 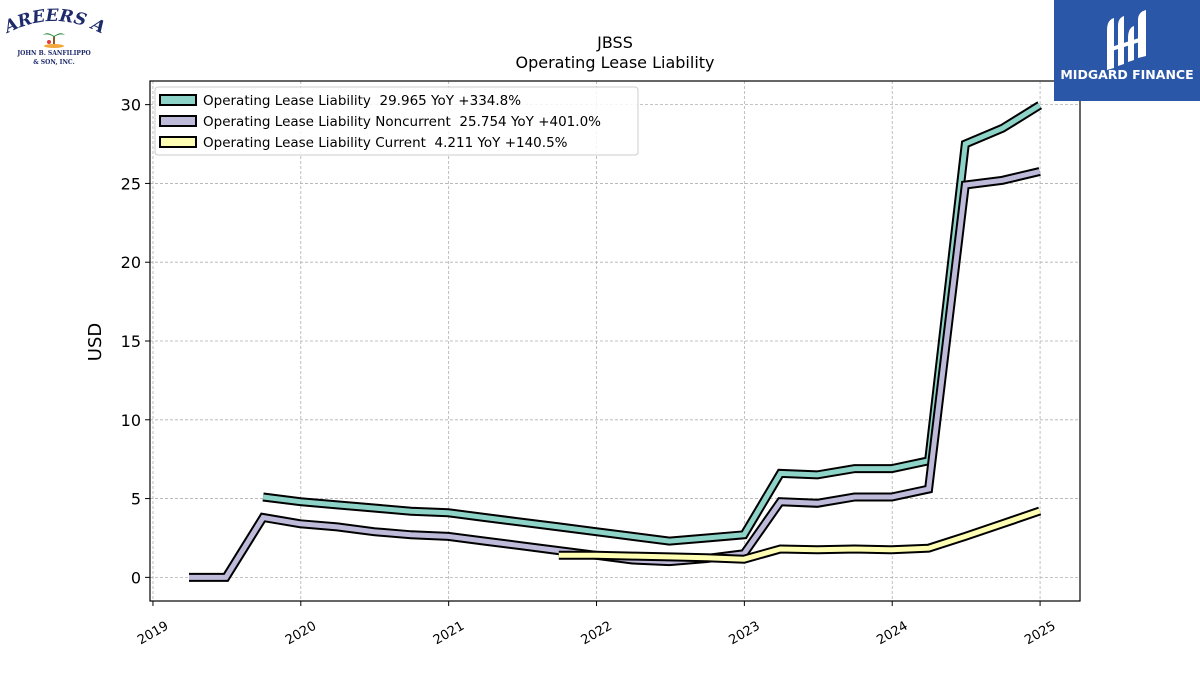 I want to click on series-line, so click(x=799, y=535).